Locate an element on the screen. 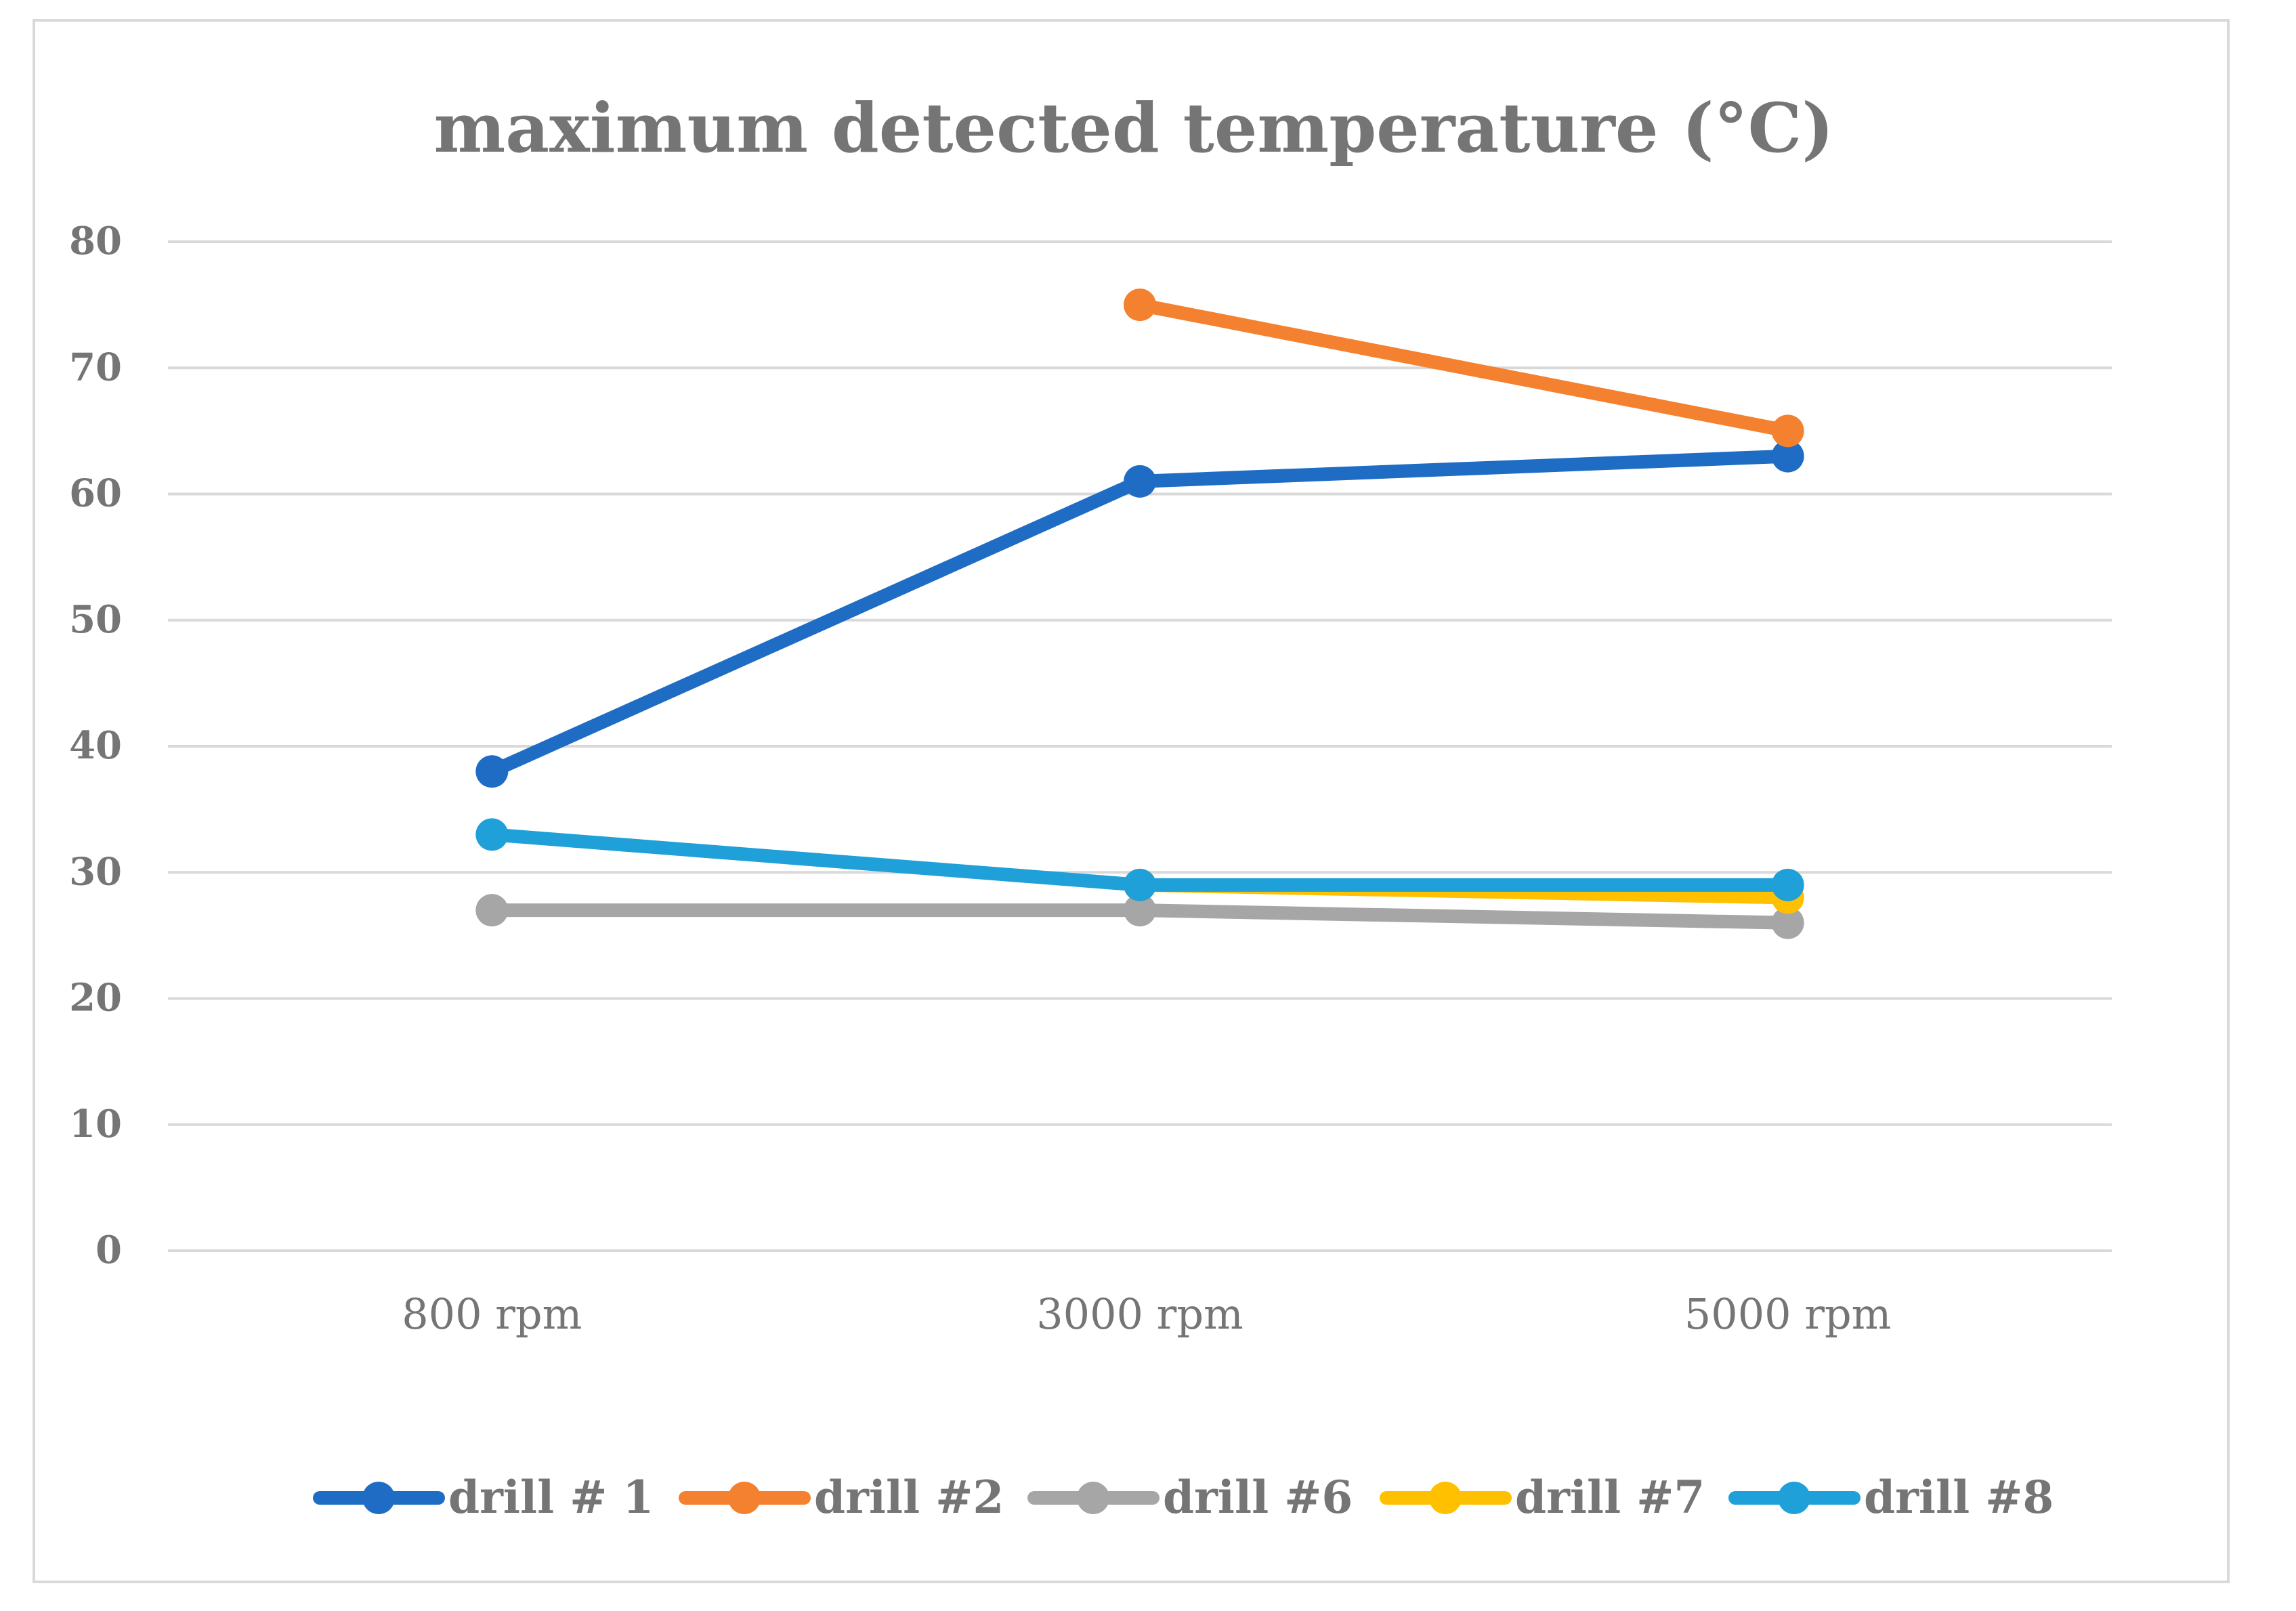  legend-label-4: drill #7 is located at coordinates (1610, 1497).